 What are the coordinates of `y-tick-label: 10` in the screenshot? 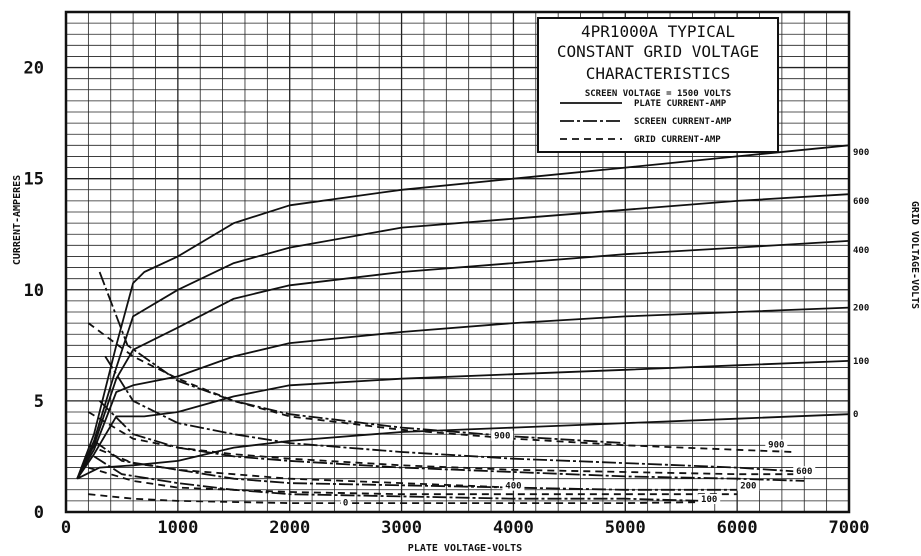 It's located at (34, 291).